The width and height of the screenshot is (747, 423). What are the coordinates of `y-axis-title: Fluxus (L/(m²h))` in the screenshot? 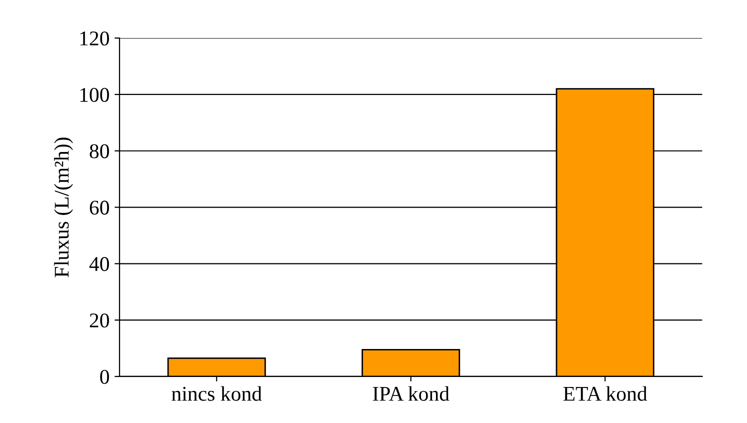 It's located at (63, 208).